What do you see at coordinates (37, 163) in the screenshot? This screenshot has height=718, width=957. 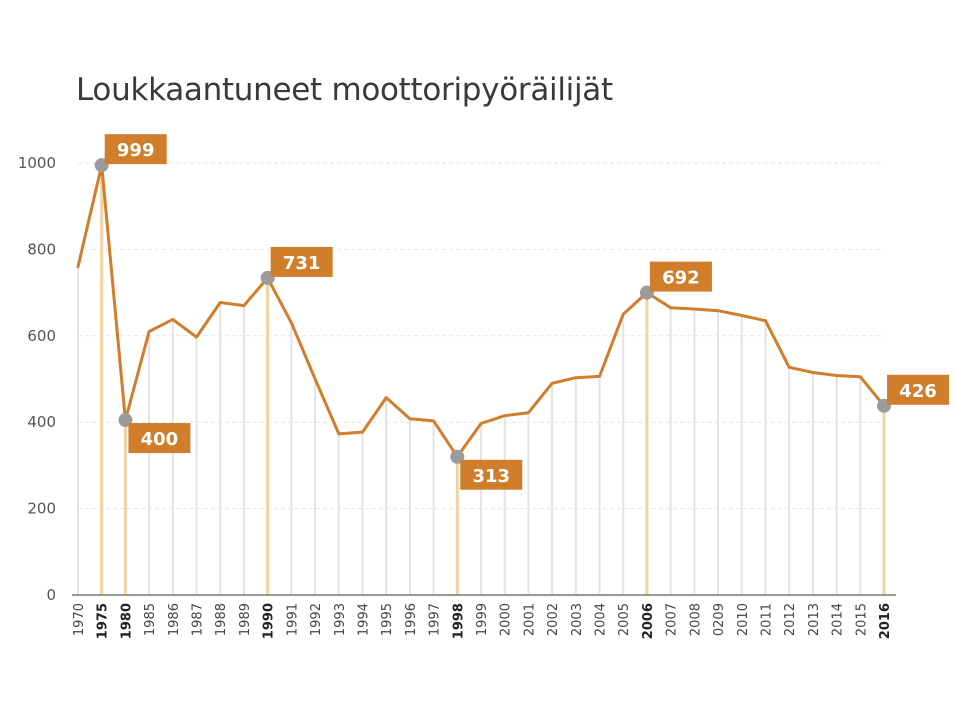 I see `y-tick-label: 1000` at bounding box center [37, 163].